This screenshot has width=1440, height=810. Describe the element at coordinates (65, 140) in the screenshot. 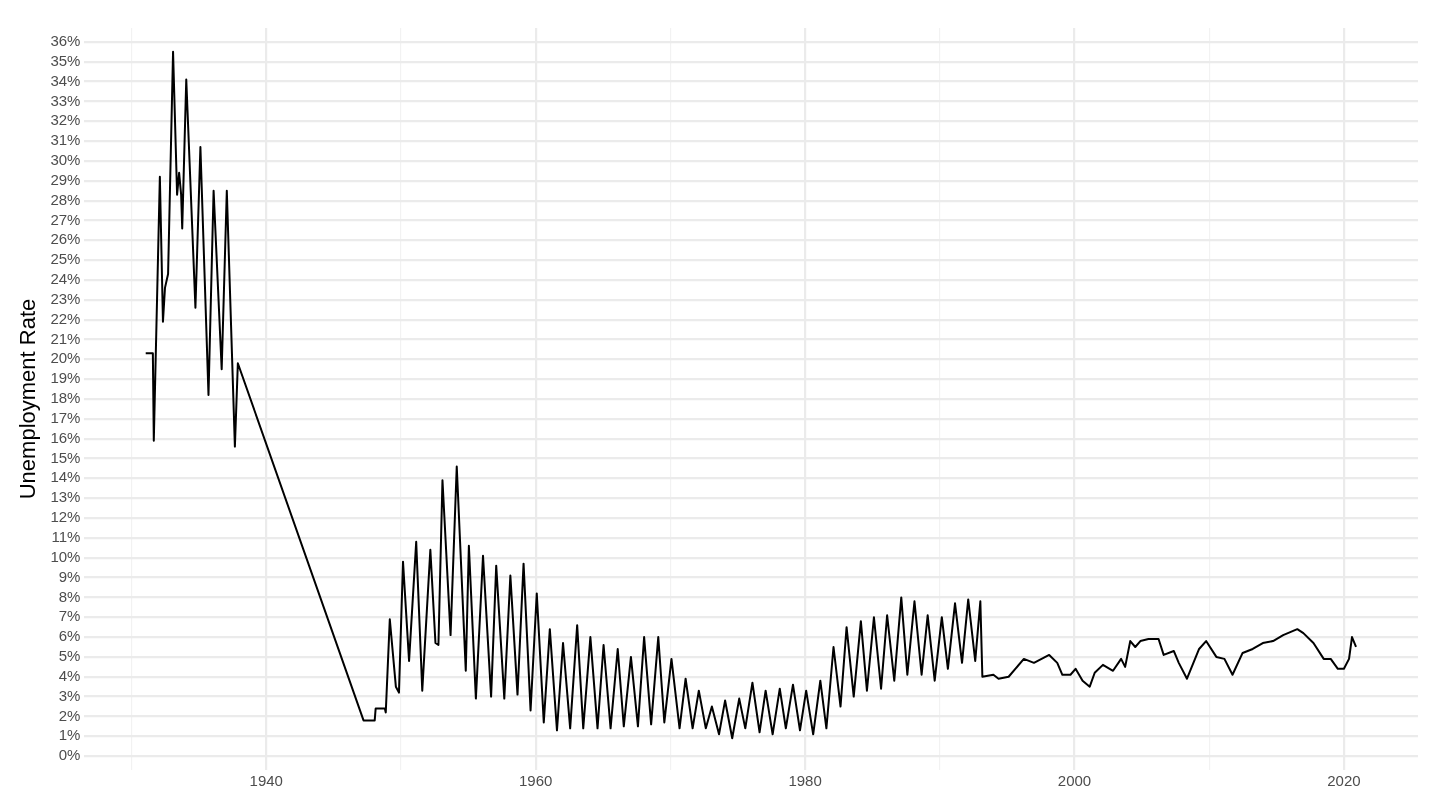

I see `y-tick-label: 31%` at that location.